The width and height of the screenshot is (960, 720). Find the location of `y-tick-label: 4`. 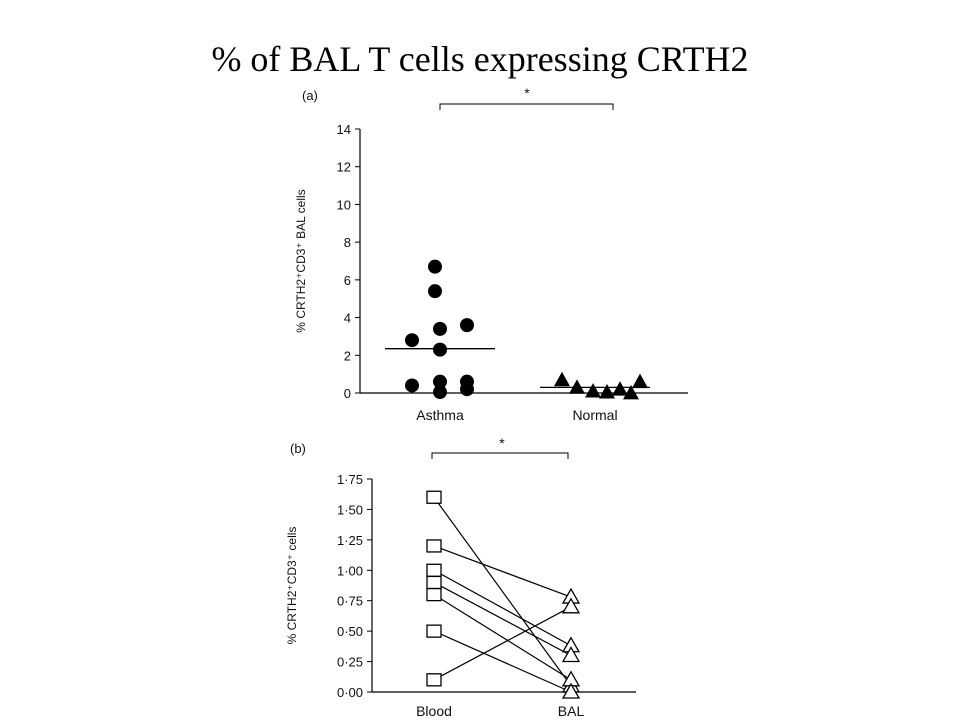

y-tick-label: 4 is located at coordinates (347, 318).